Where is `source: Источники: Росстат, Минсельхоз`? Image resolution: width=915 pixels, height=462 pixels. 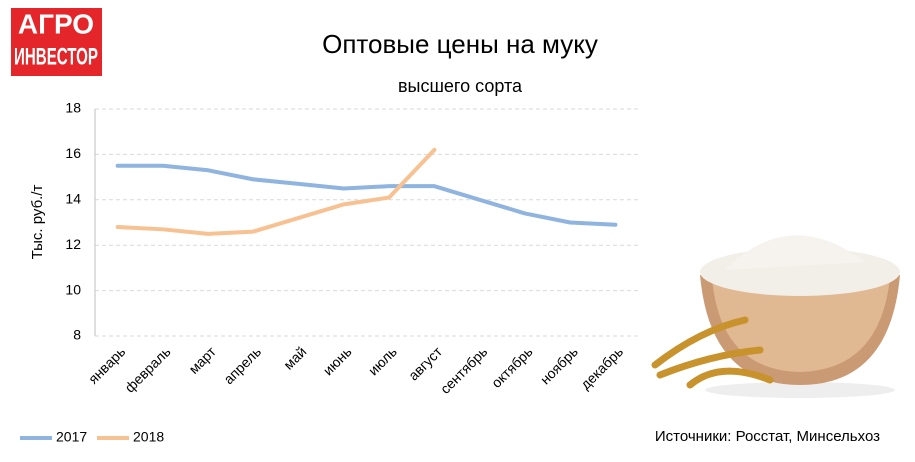 source: Источники: Росстат, Минсельхоз is located at coordinates (767, 436).